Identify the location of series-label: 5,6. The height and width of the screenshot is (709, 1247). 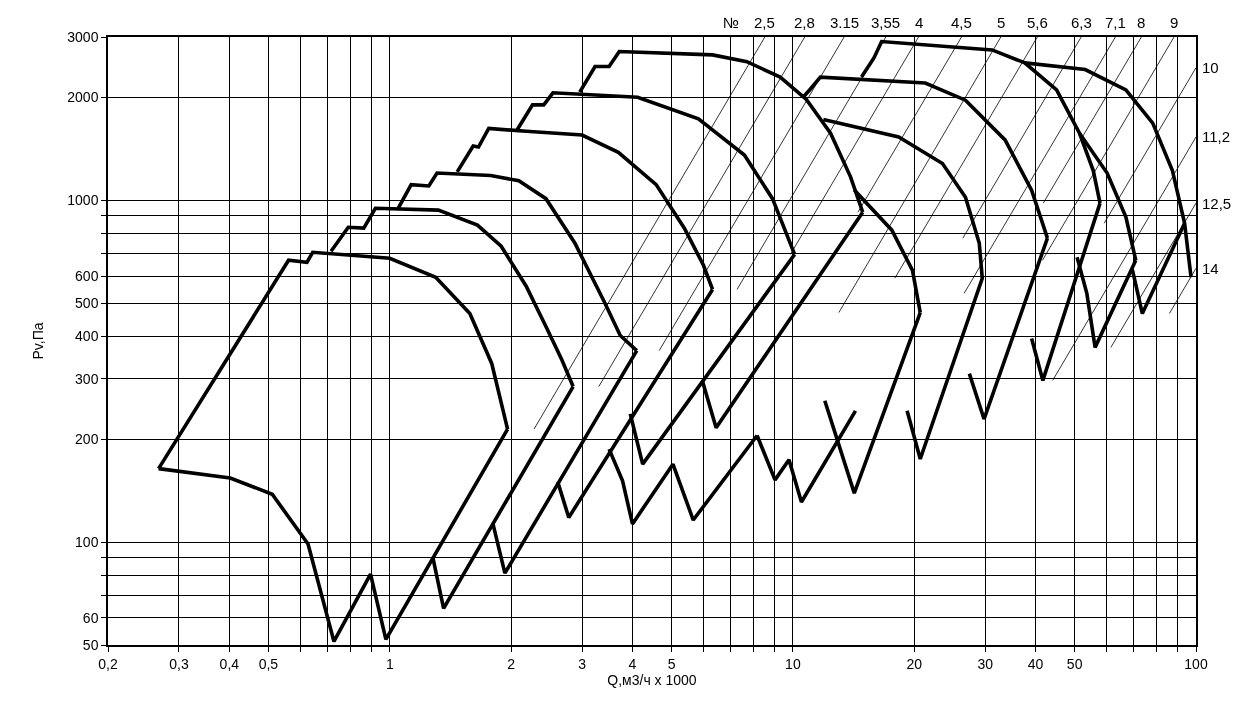
(1037, 22).